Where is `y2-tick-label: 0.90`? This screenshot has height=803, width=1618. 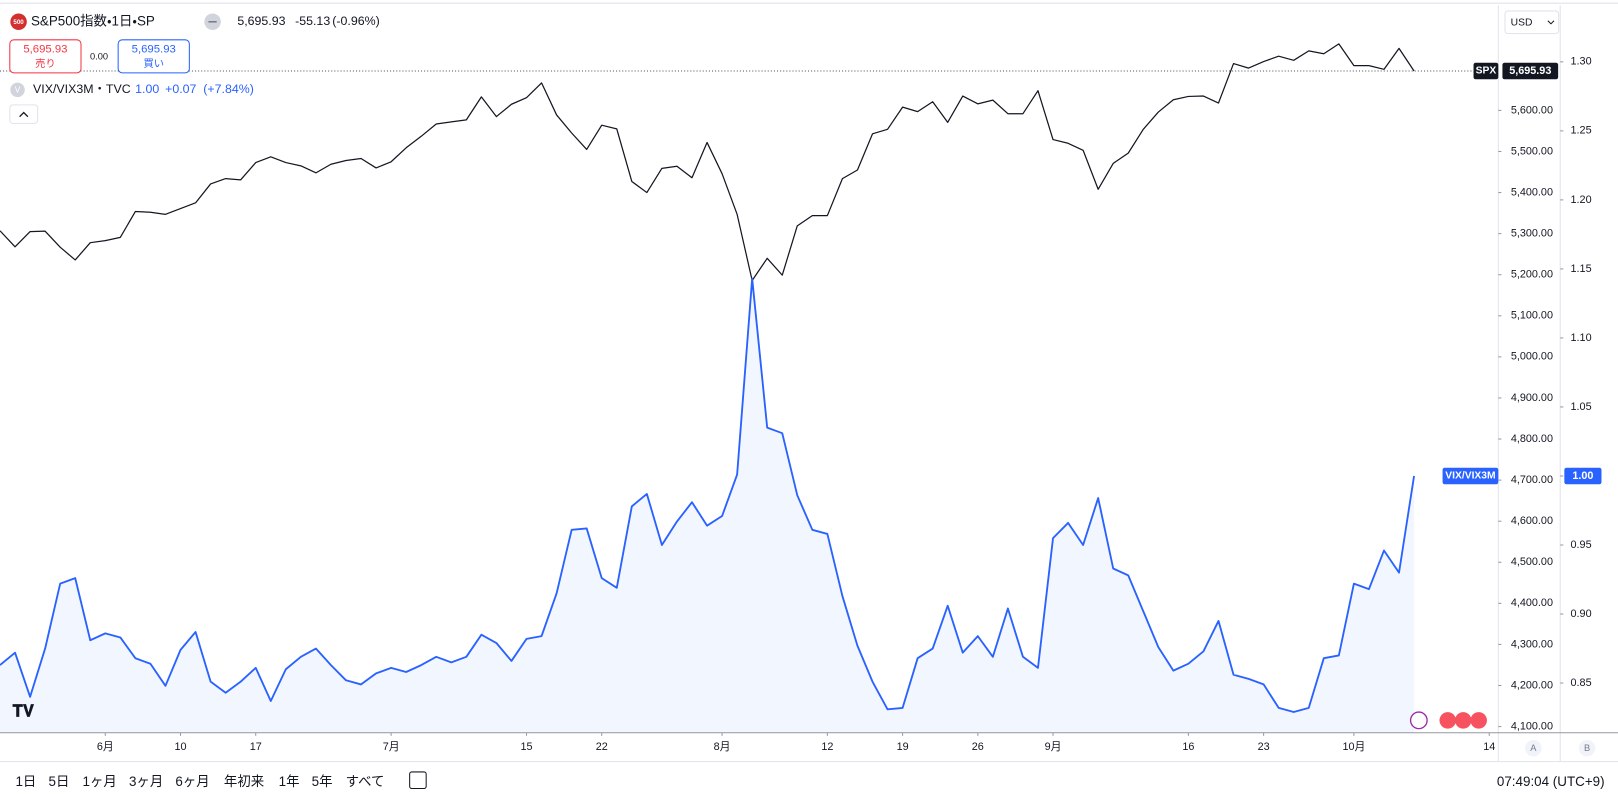
y2-tick-label: 0.90 is located at coordinates (1581, 614).